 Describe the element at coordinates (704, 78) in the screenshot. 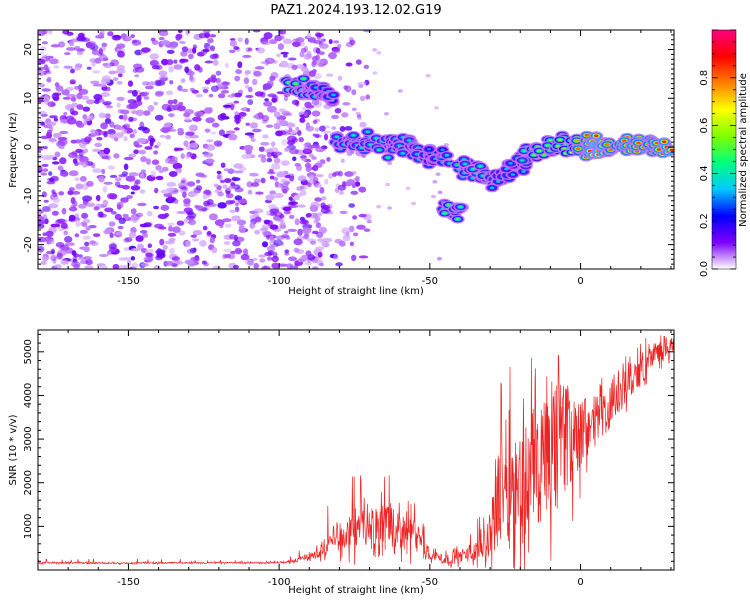

I see `colorbar-tick-label: 0.8` at that location.